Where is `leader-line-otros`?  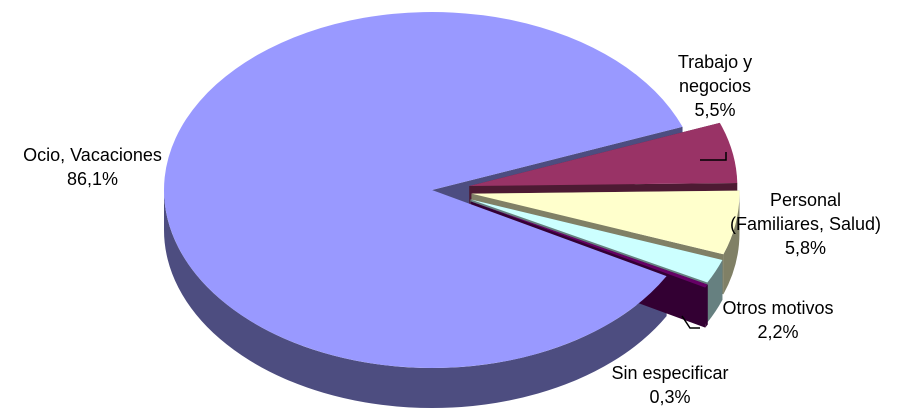 leader-line-otros is located at coordinates (690, 322).